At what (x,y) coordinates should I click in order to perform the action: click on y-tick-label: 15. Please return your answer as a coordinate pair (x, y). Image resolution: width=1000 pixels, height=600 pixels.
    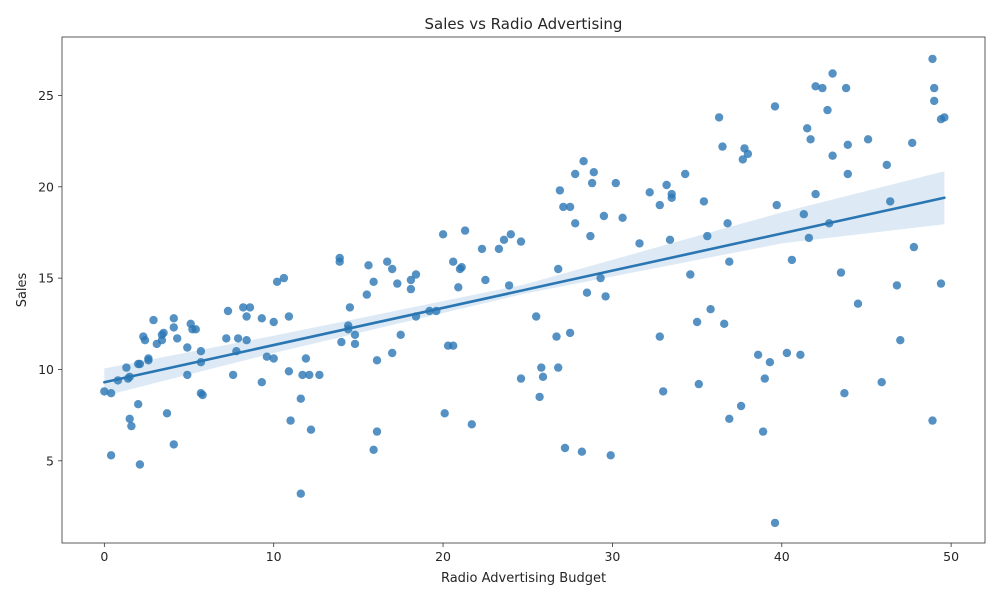
    Looking at the image, I should click on (46, 278).